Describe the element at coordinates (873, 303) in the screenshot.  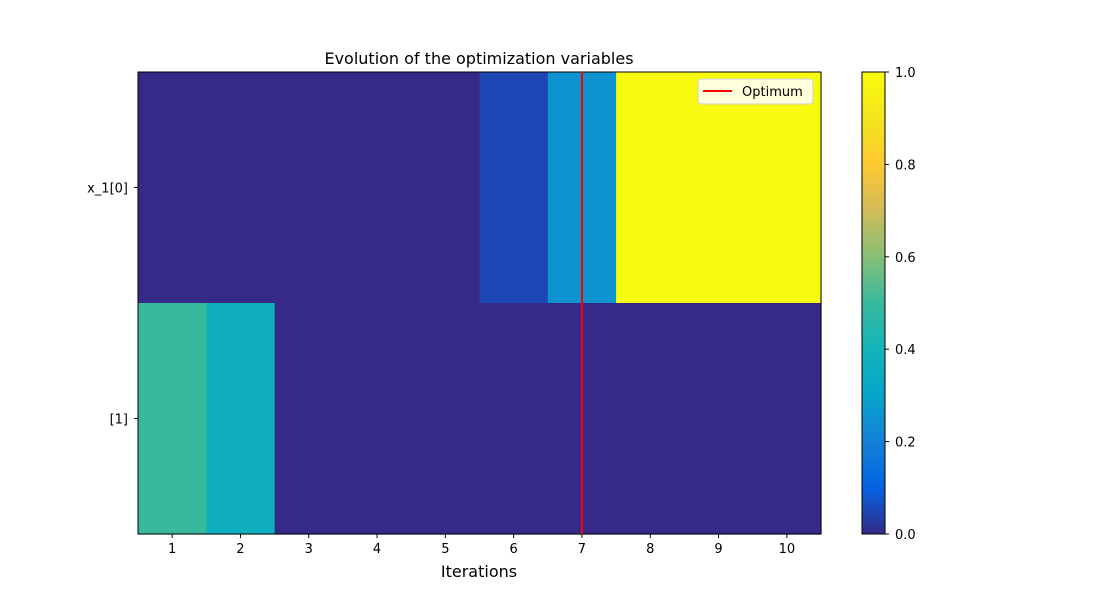
I see `colorbar` at that location.